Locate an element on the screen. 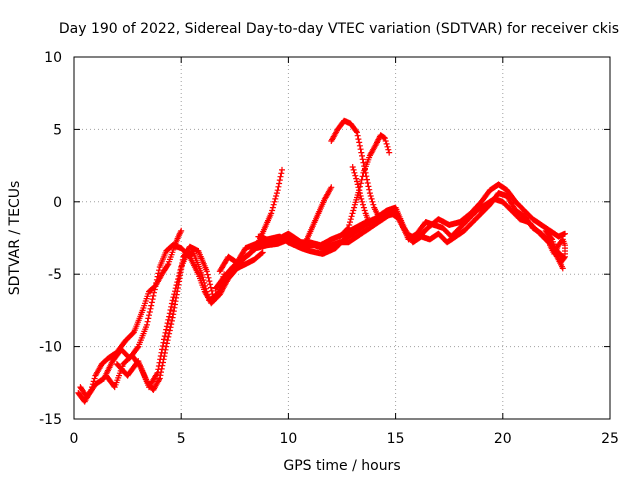 The image size is (640, 480). x-tick-label: 20 is located at coordinates (503, 439).